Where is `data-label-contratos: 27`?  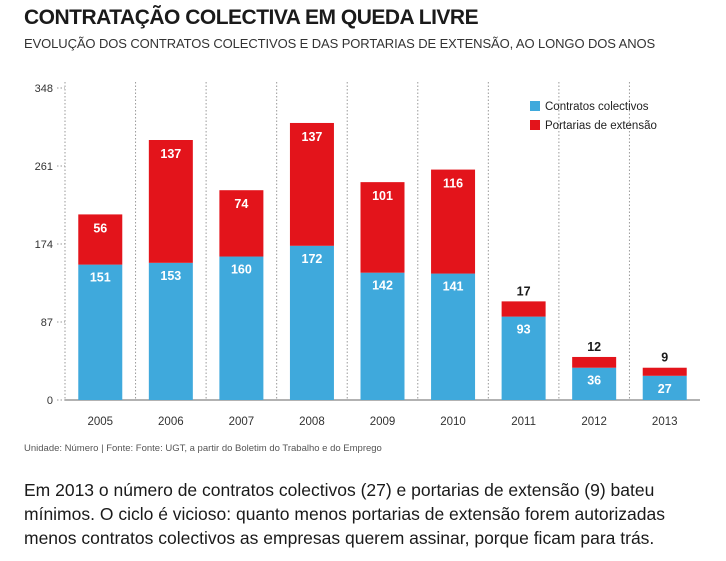
data-label-contratos: 27 is located at coordinates (665, 389).